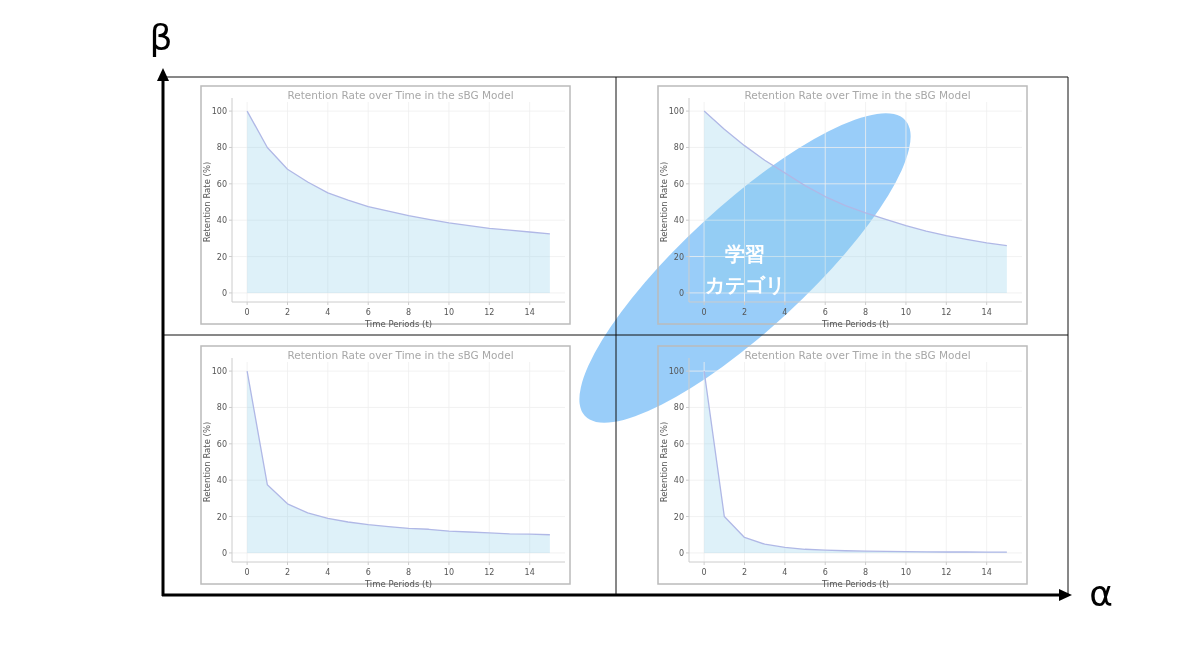 This screenshot has height=669, width=1200. Describe the element at coordinates (161, 37) in the screenshot. I see `text: β` at that location.